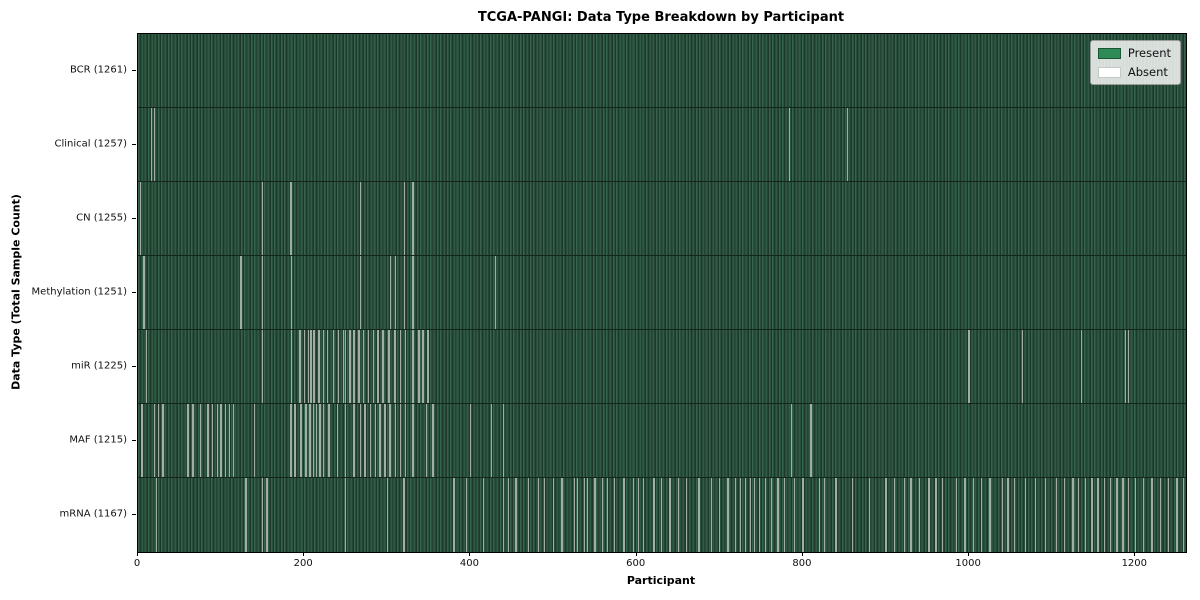 This screenshot has height=600, width=1200. Describe the element at coordinates (99, 366) in the screenshot. I see `y-tick-label: miR (1225)` at that location.